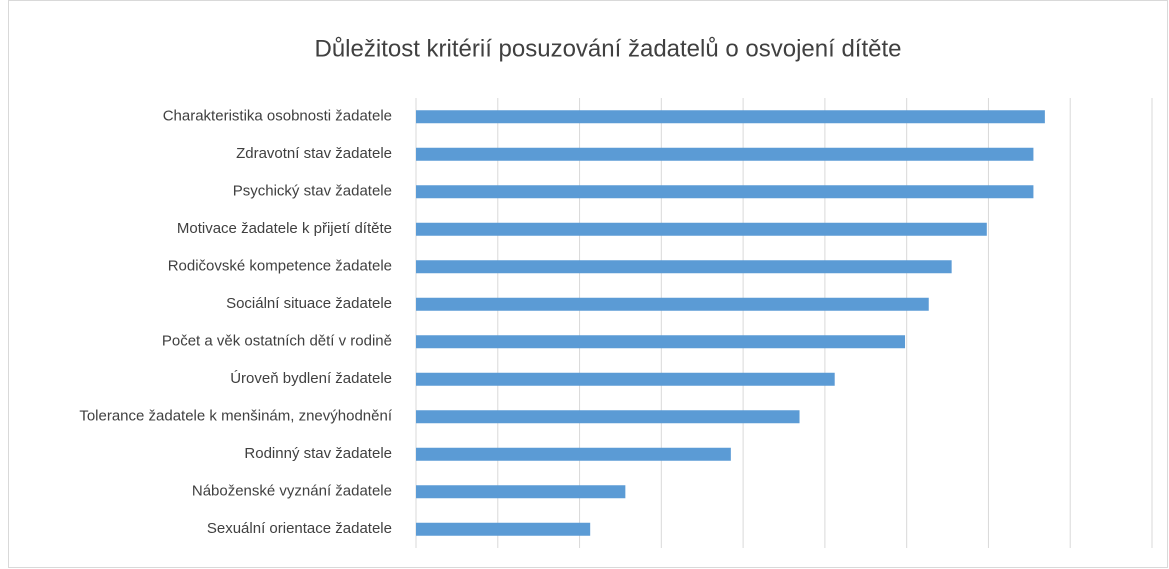 This screenshot has height=569, width=1169. Describe the element at coordinates (292, 491) in the screenshot. I see `y-tick-label: Náboženské vyznání žadatele` at that location.